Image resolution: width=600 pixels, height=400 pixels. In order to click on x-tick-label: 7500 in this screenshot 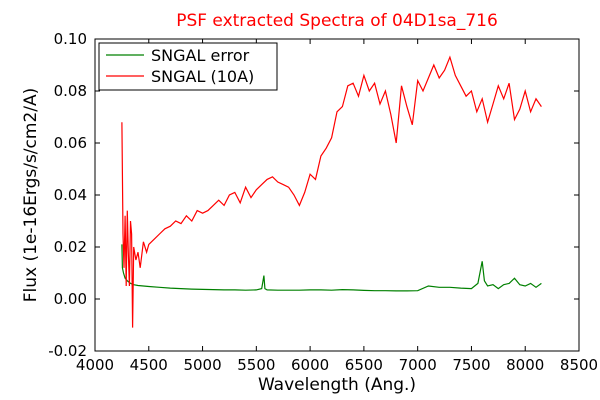, I will do `click(471, 365)`.